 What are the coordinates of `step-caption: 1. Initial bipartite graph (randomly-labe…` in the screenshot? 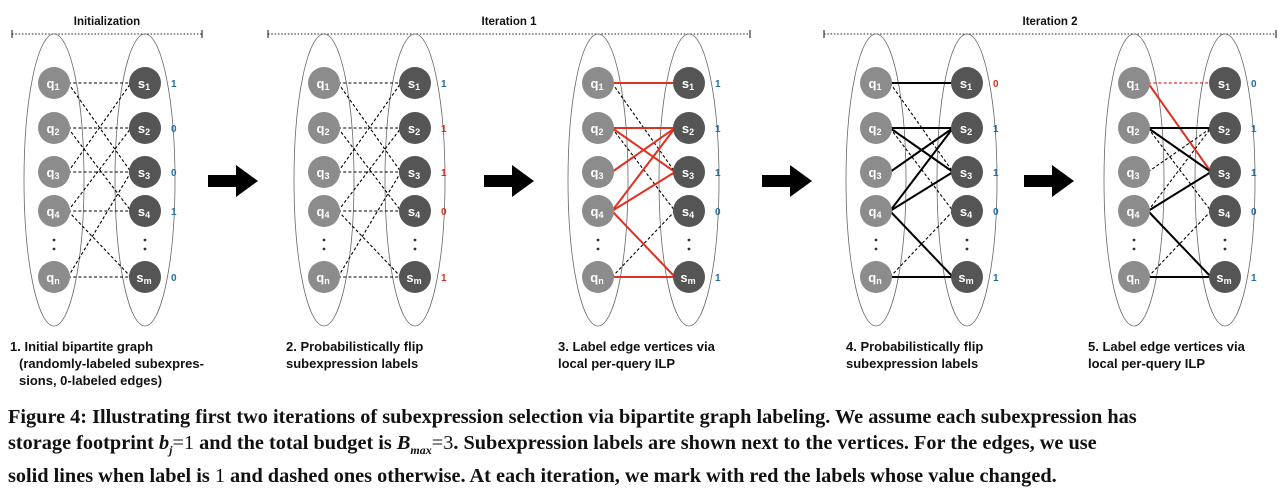 It's located at (107, 363).